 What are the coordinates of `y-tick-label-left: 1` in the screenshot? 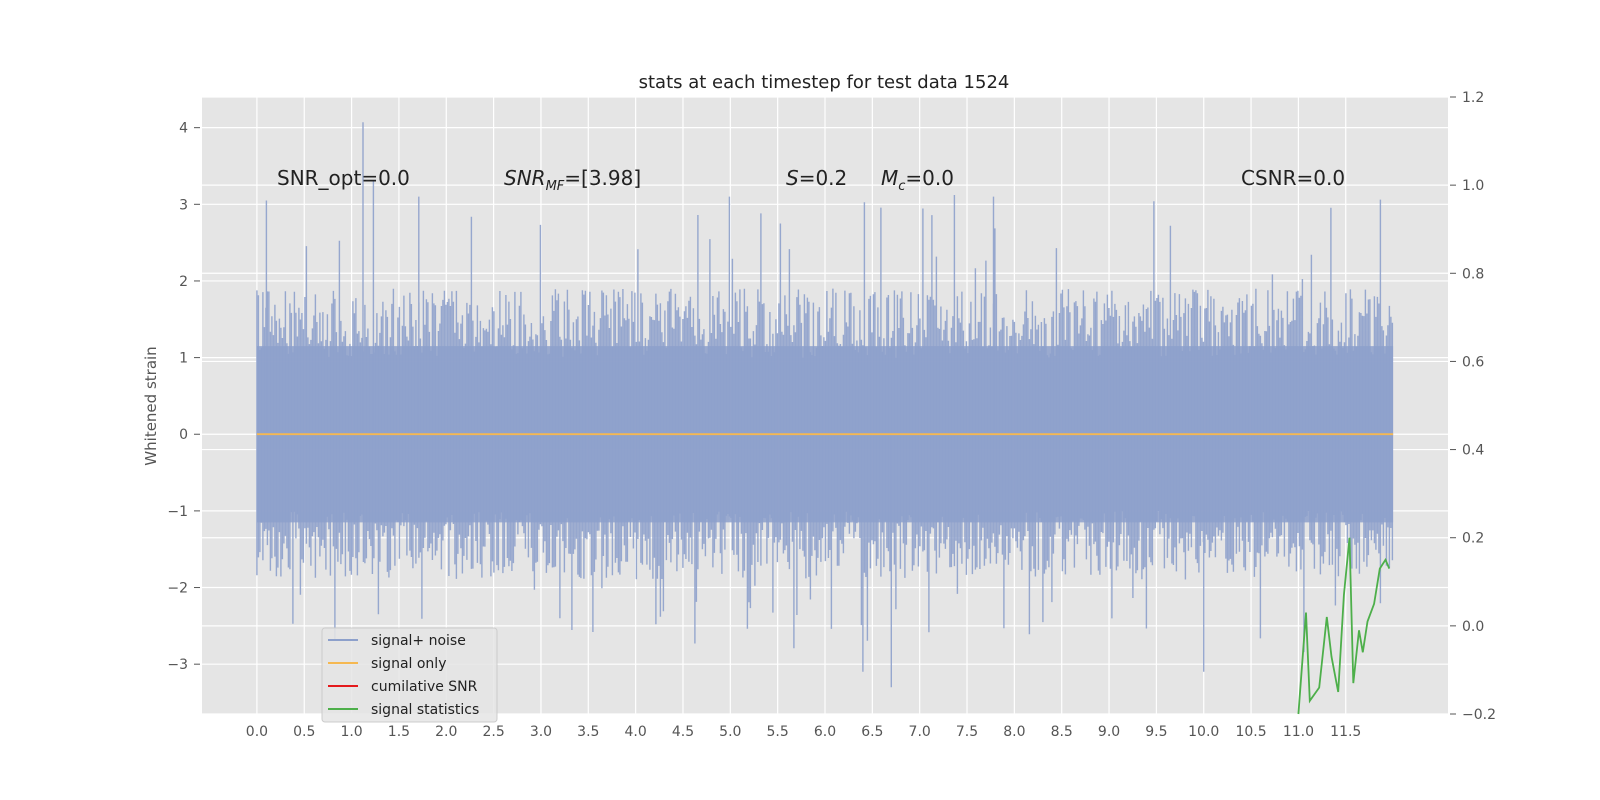 It's located at (183, 359).